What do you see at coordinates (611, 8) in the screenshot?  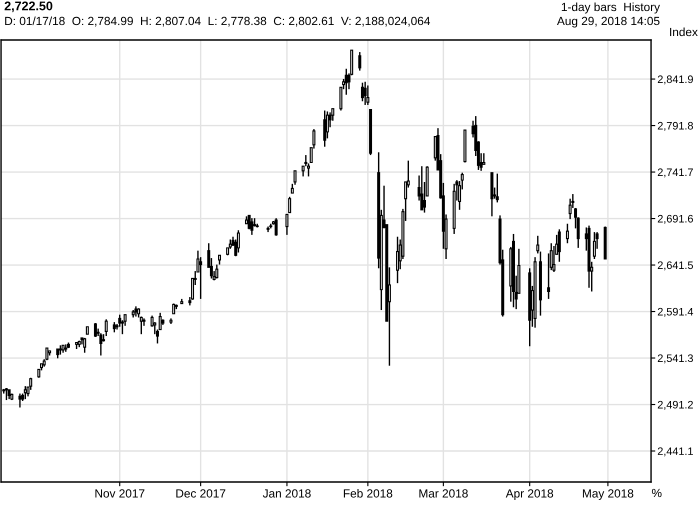 I see `text: 1-day bars History` at bounding box center [611, 8].